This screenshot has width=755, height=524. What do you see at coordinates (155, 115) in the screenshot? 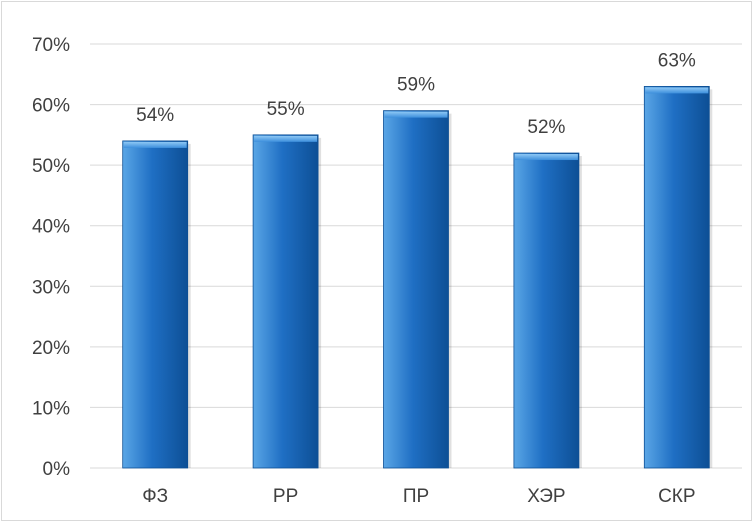
I see `data-label: 54%` at bounding box center [155, 115].